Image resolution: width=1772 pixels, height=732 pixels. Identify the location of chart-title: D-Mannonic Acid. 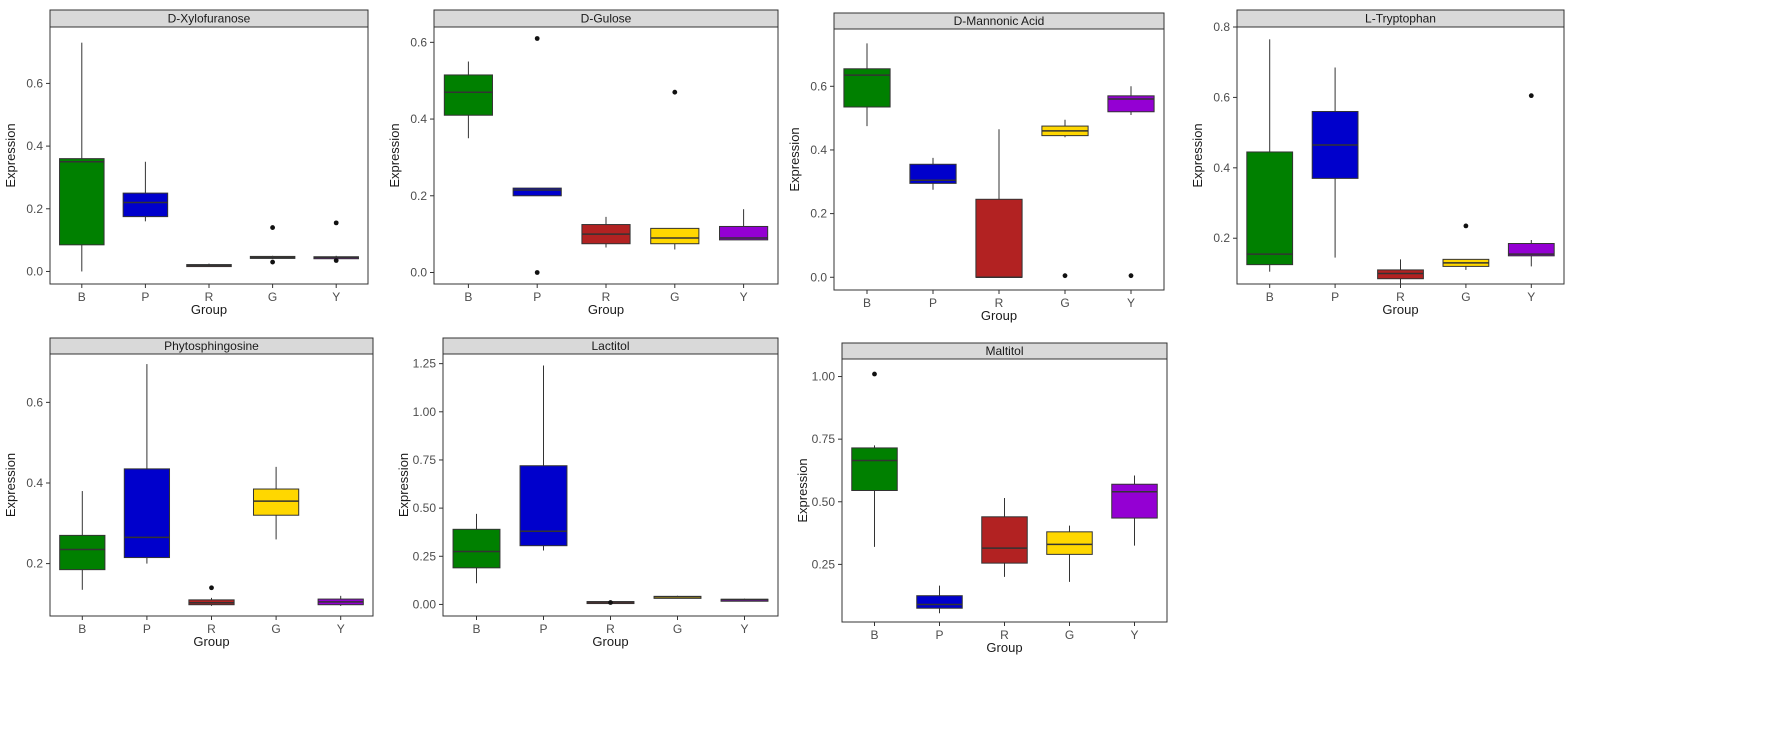
(999, 21).